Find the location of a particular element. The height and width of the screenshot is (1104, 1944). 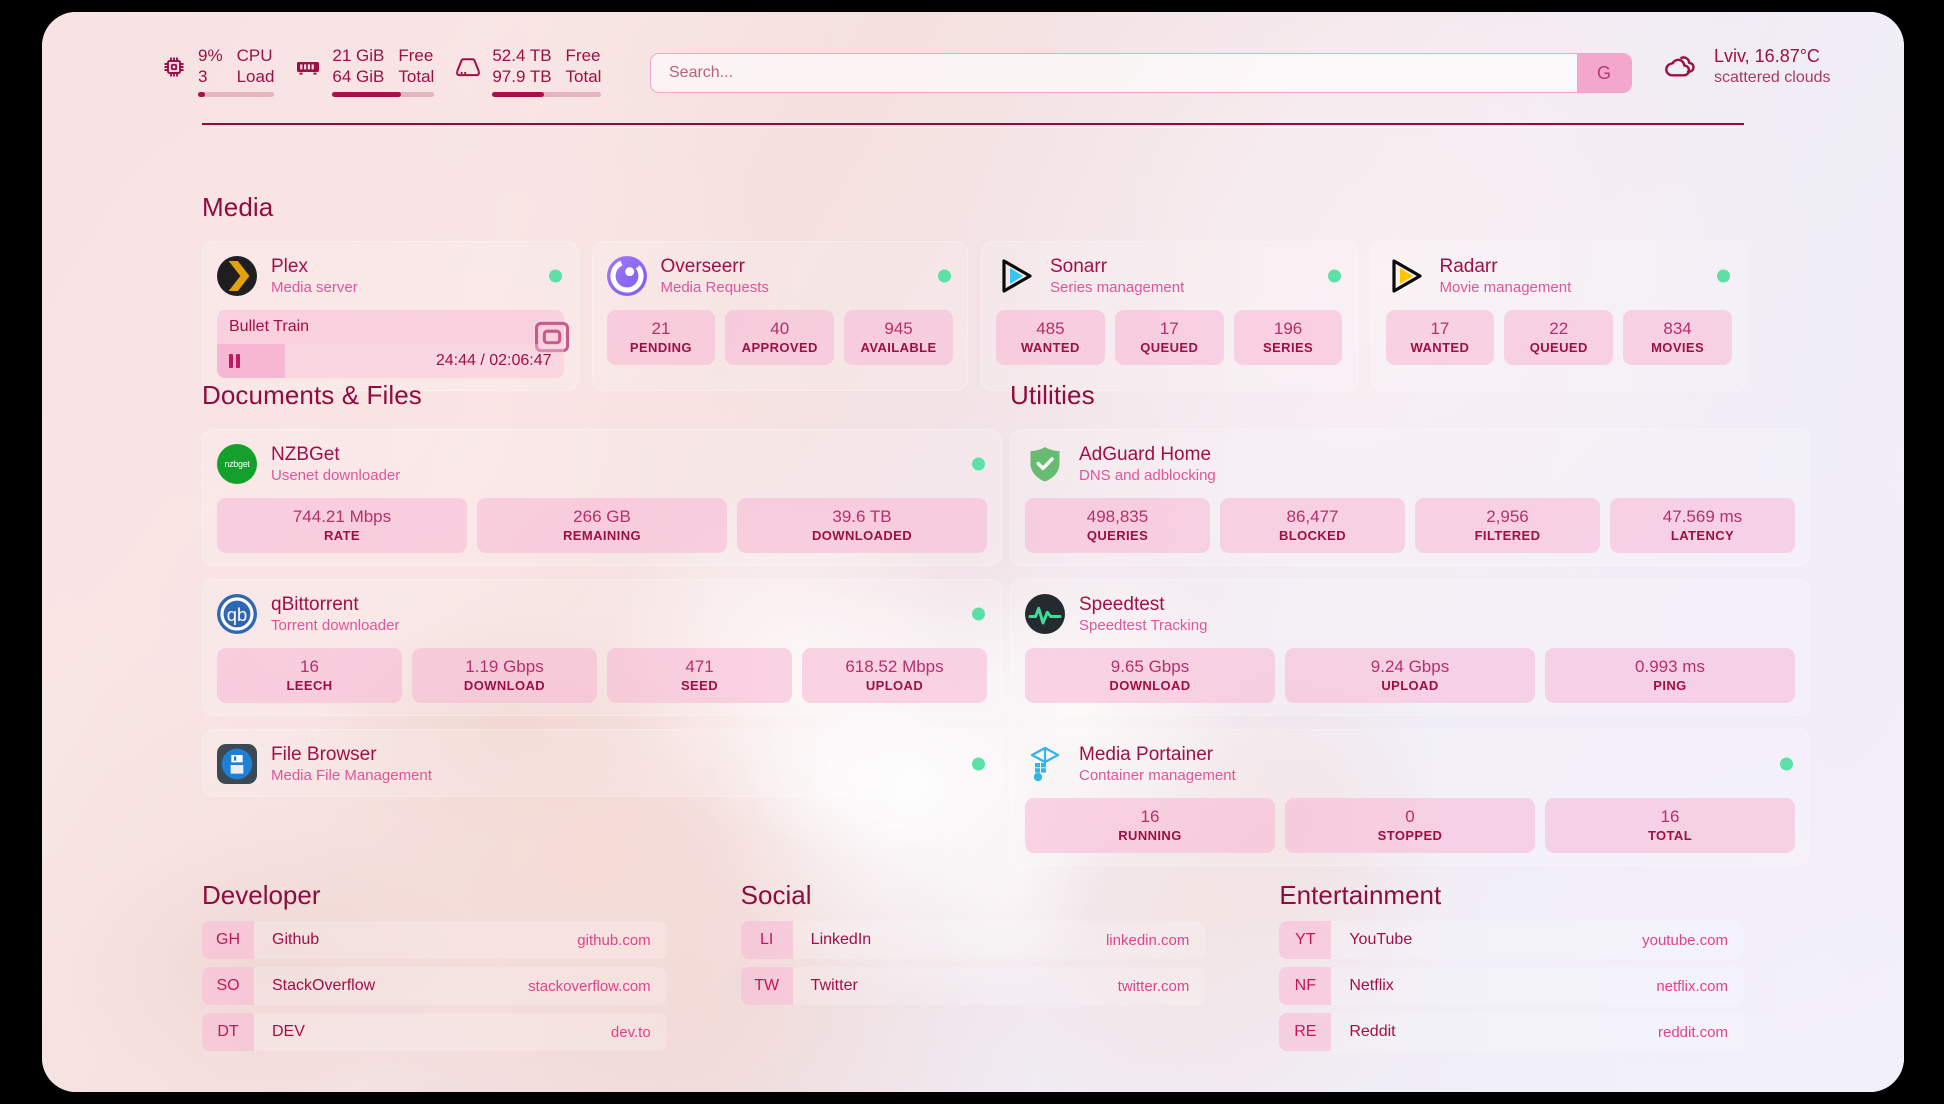

stat-chip: 16 TOTAL is located at coordinates (1670, 825).